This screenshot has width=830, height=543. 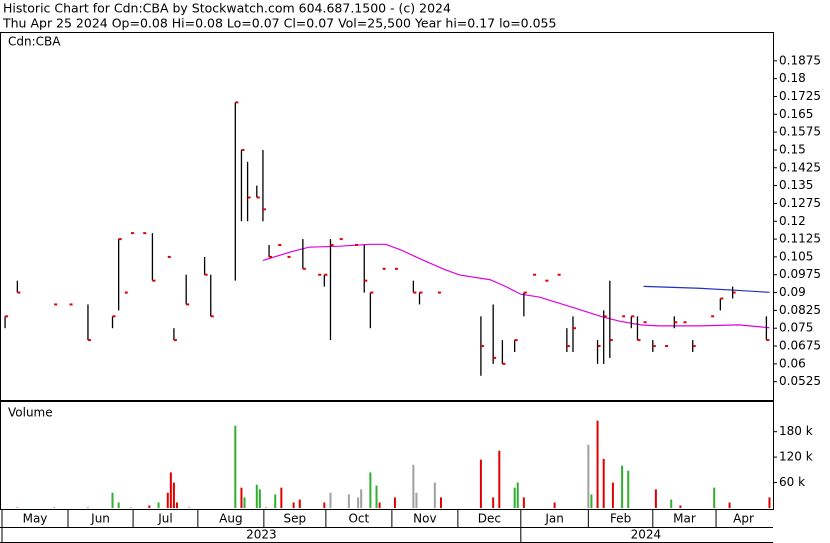 What do you see at coordinates (261, 535) in the screenshot?
I see `year-label: 2023` at bounding box center [261, 535].